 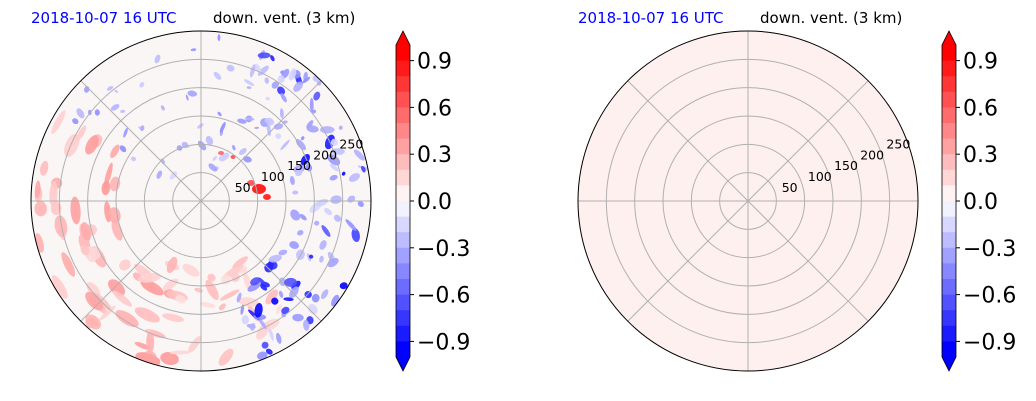 I want to click on panel-right-title-date: 2018-10-07 16 UTC, so click(x=651, y=18).